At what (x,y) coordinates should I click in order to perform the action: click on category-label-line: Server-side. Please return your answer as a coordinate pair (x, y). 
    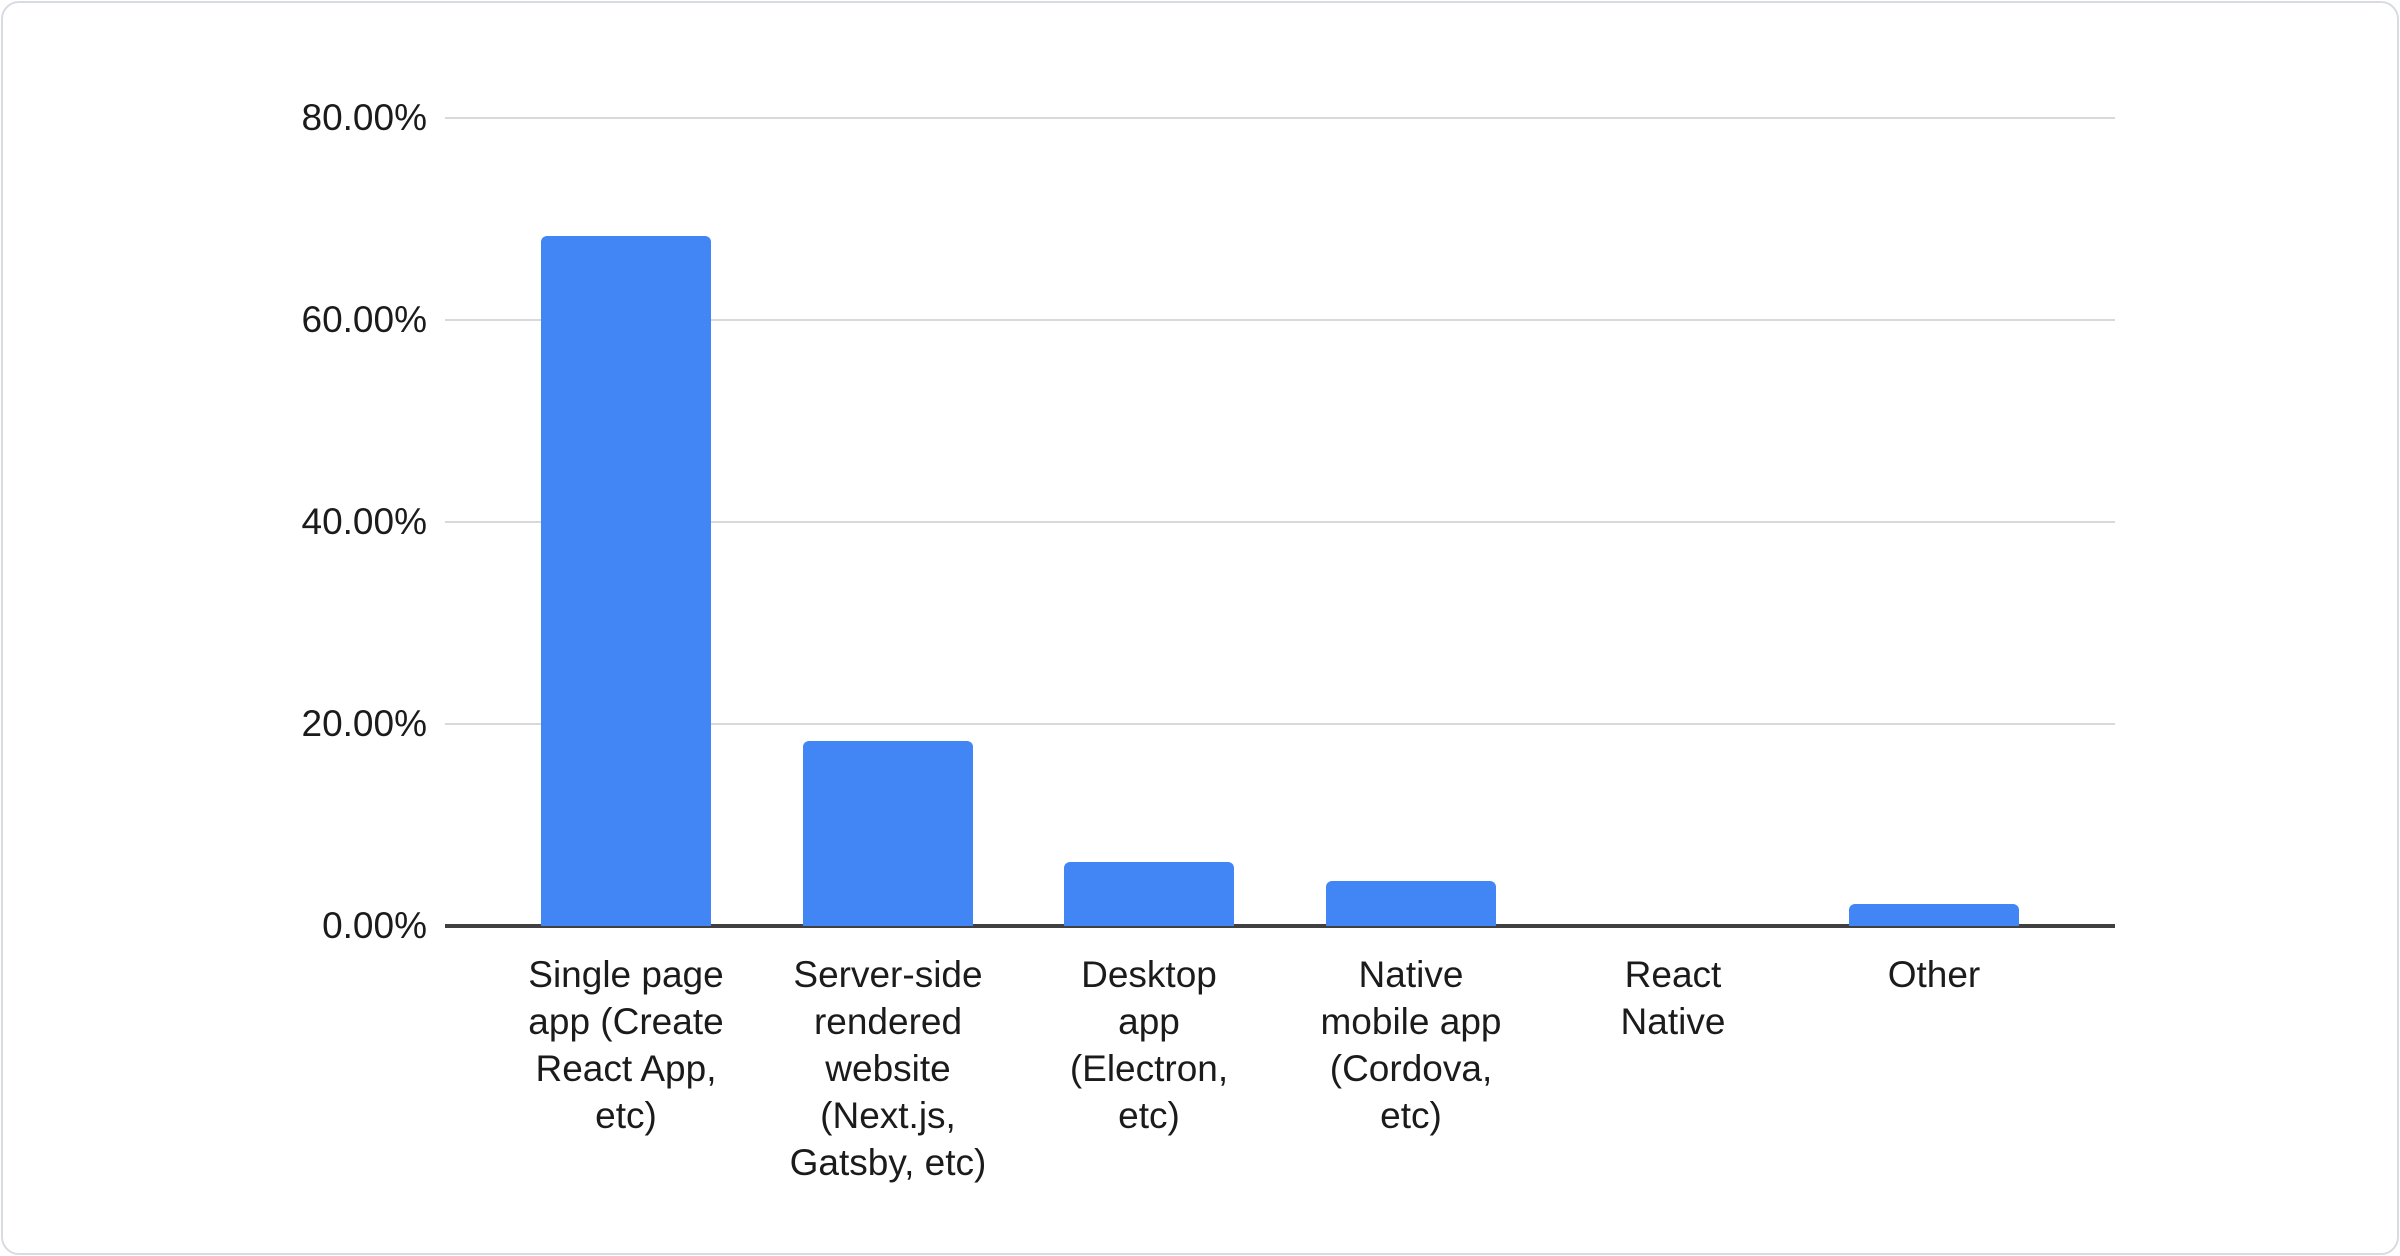
    Looking at the image, I should click on (888, 974).